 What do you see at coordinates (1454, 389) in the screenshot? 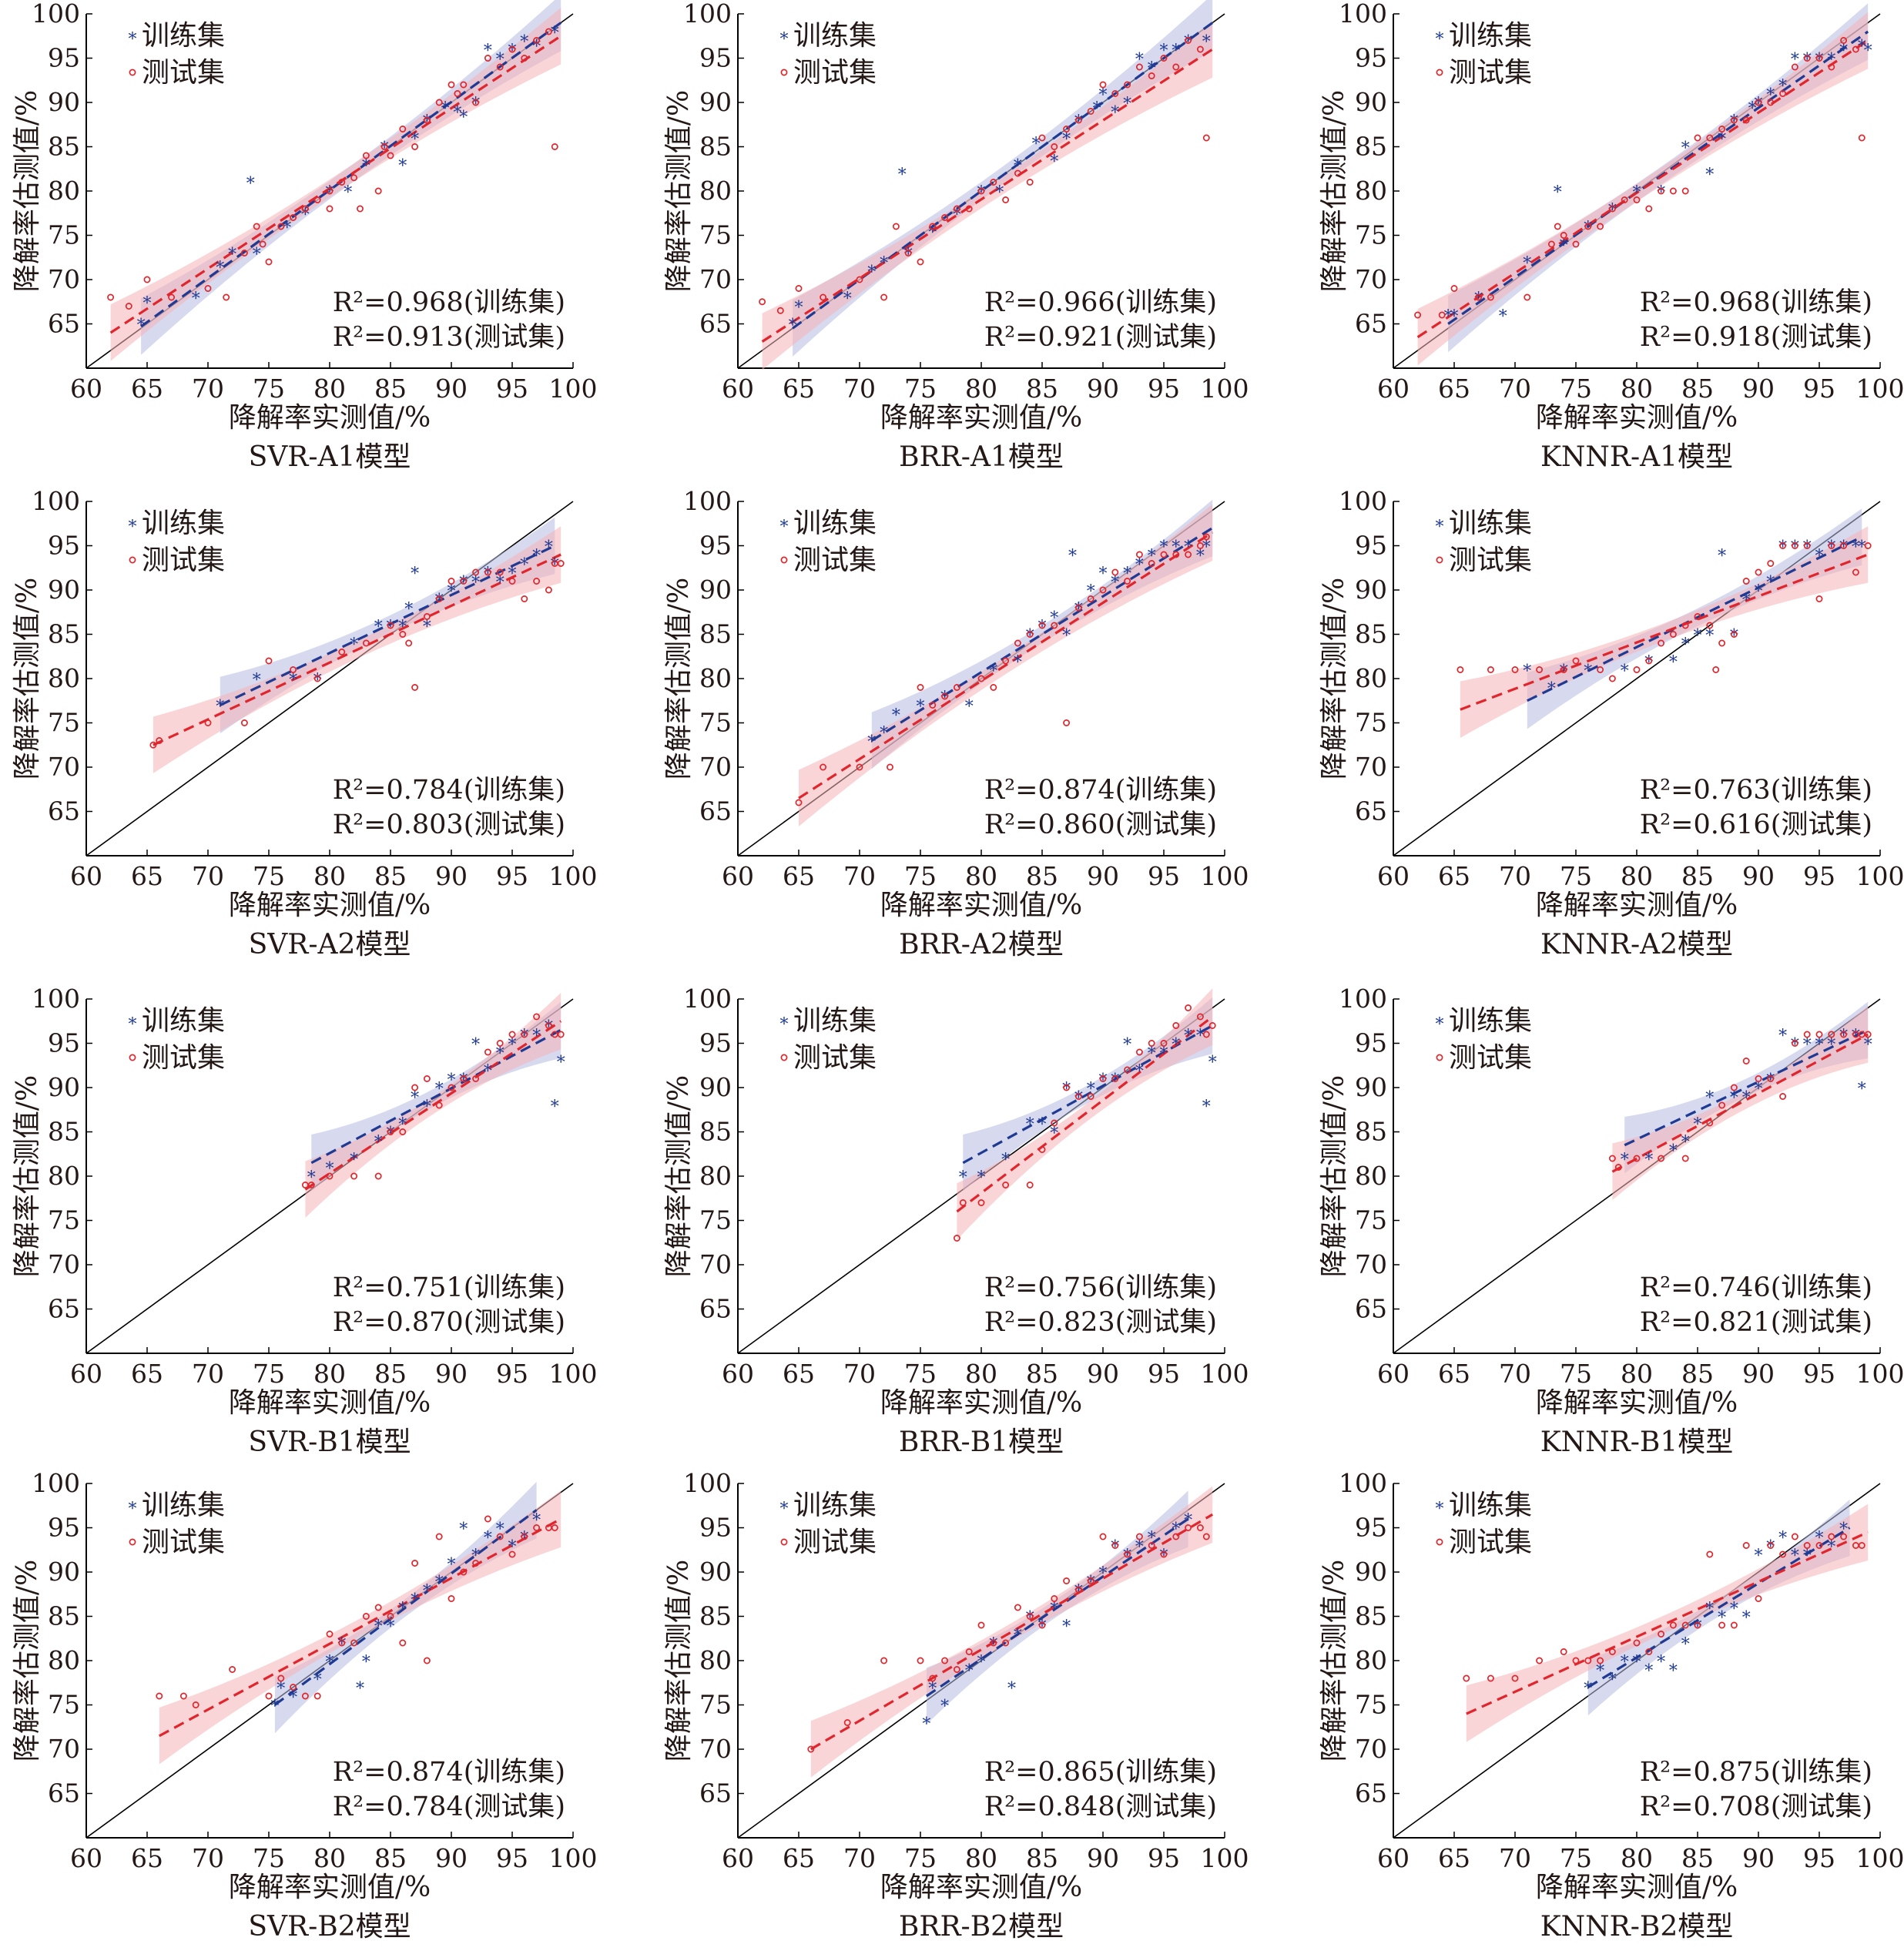
I see `x-tick-label: 65` at bounding box center [1454, 389].